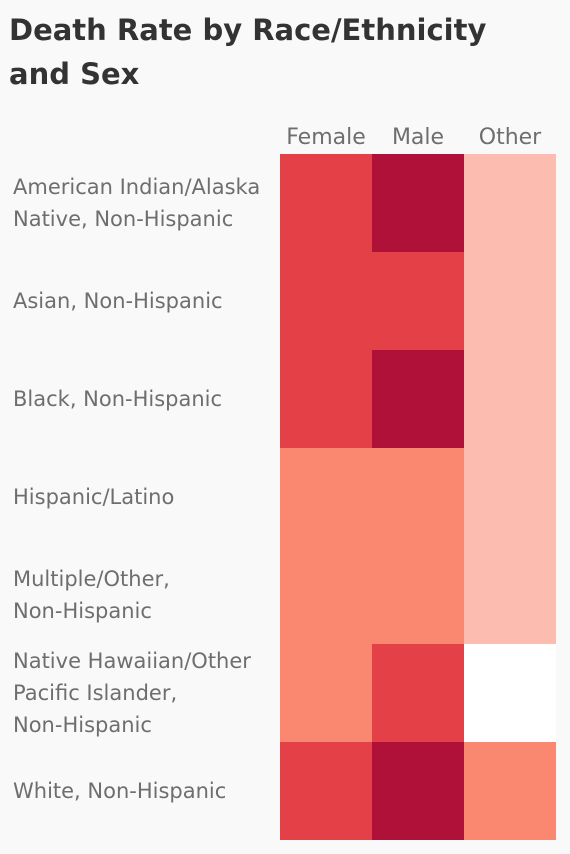 The image size is (570, 854). What do you see at coordinates (248, 52) in the screenshot?
I see `chart-title: Death Rate by Race/Ethnicity and Sex` at bounding box center [248, 52].